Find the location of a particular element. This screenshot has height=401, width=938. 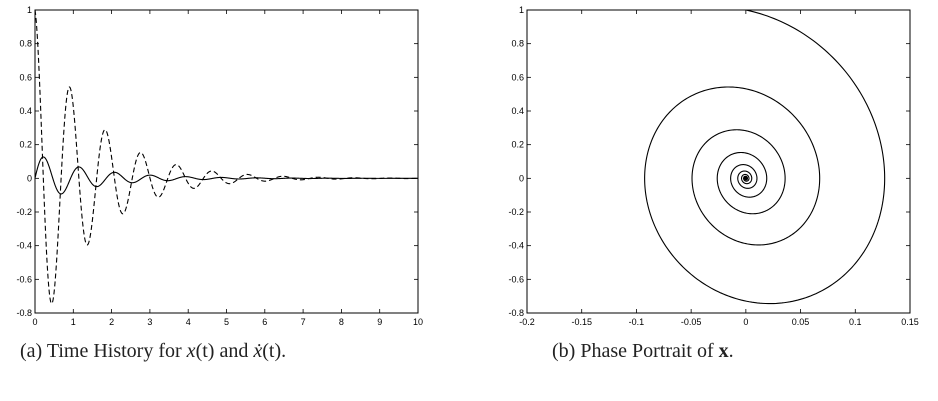

plot-a-ytick-label: -0.8 is located at coordinates (24, 313).